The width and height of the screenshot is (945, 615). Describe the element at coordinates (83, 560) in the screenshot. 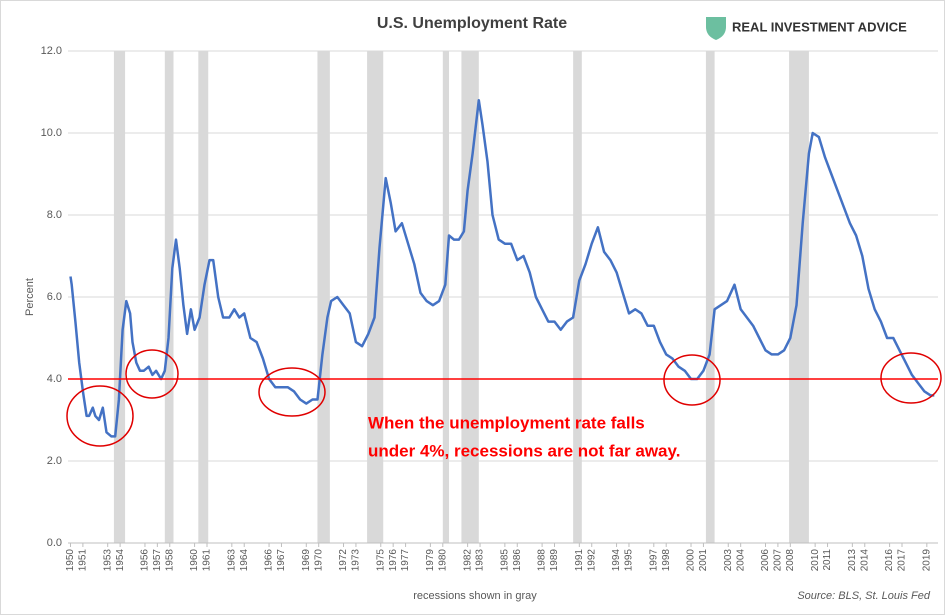

I see `x-tick-label: 1951` at that location.